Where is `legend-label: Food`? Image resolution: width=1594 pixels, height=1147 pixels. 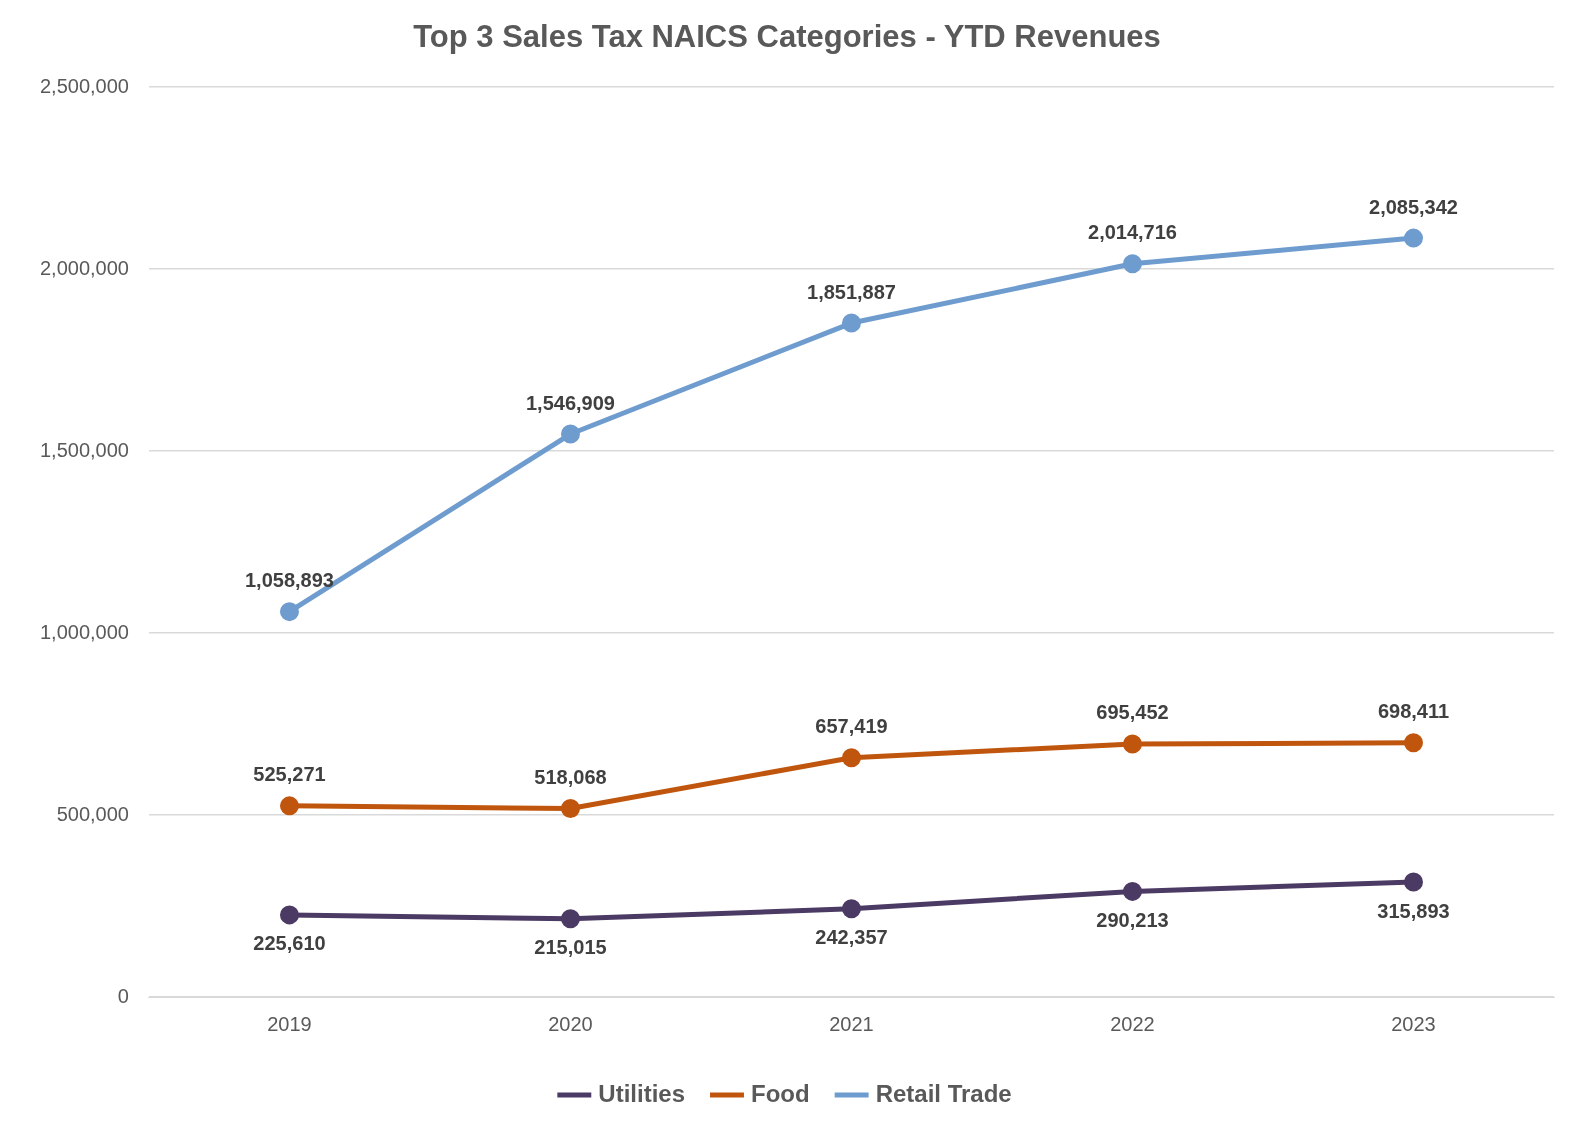
legend-label: Food is located at coordinates (780, 1093).